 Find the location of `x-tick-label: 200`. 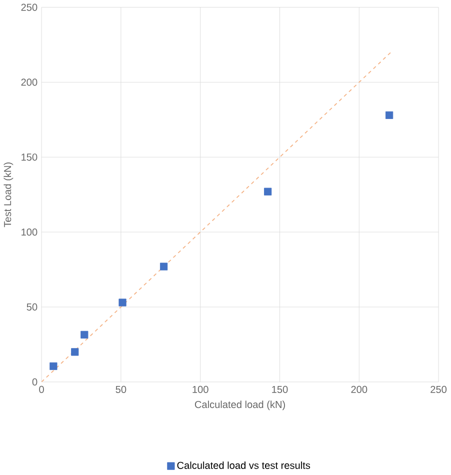

x-tick-label: 200 is located at coordinates (359, 390).